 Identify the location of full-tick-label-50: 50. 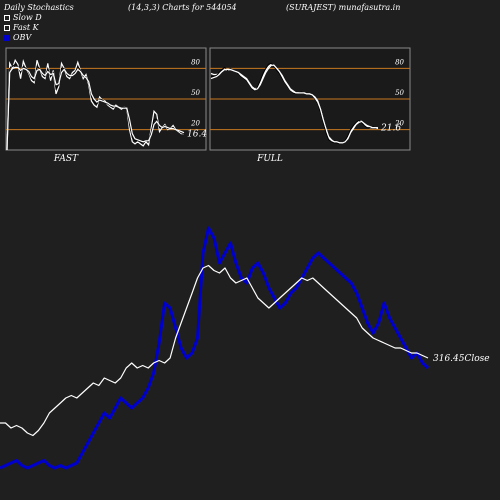
(399, 93).